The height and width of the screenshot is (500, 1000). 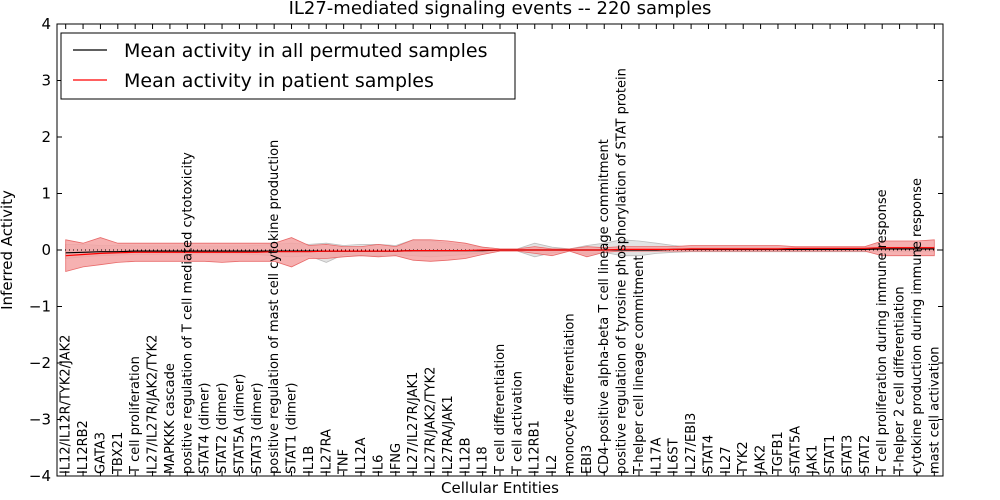 I want to click on category-label: TGFB1, so click(x=778, y=453).